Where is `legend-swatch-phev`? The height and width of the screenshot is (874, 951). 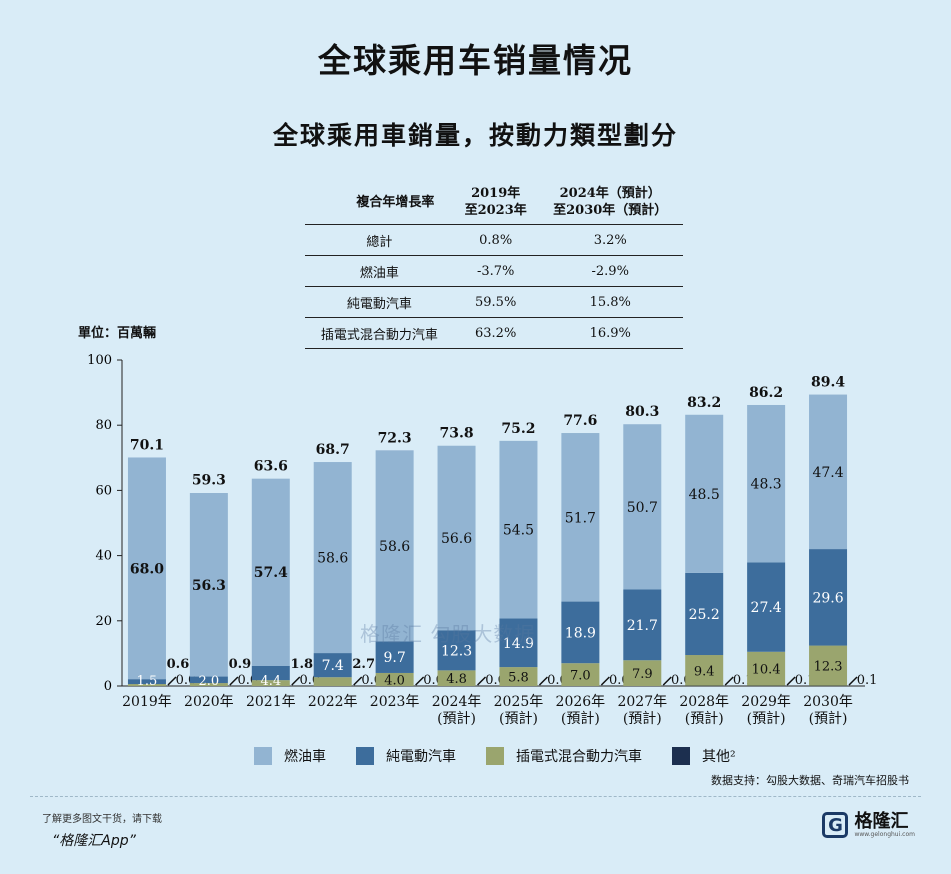 legend-swatch-phev is located at coordinates (495, 756).